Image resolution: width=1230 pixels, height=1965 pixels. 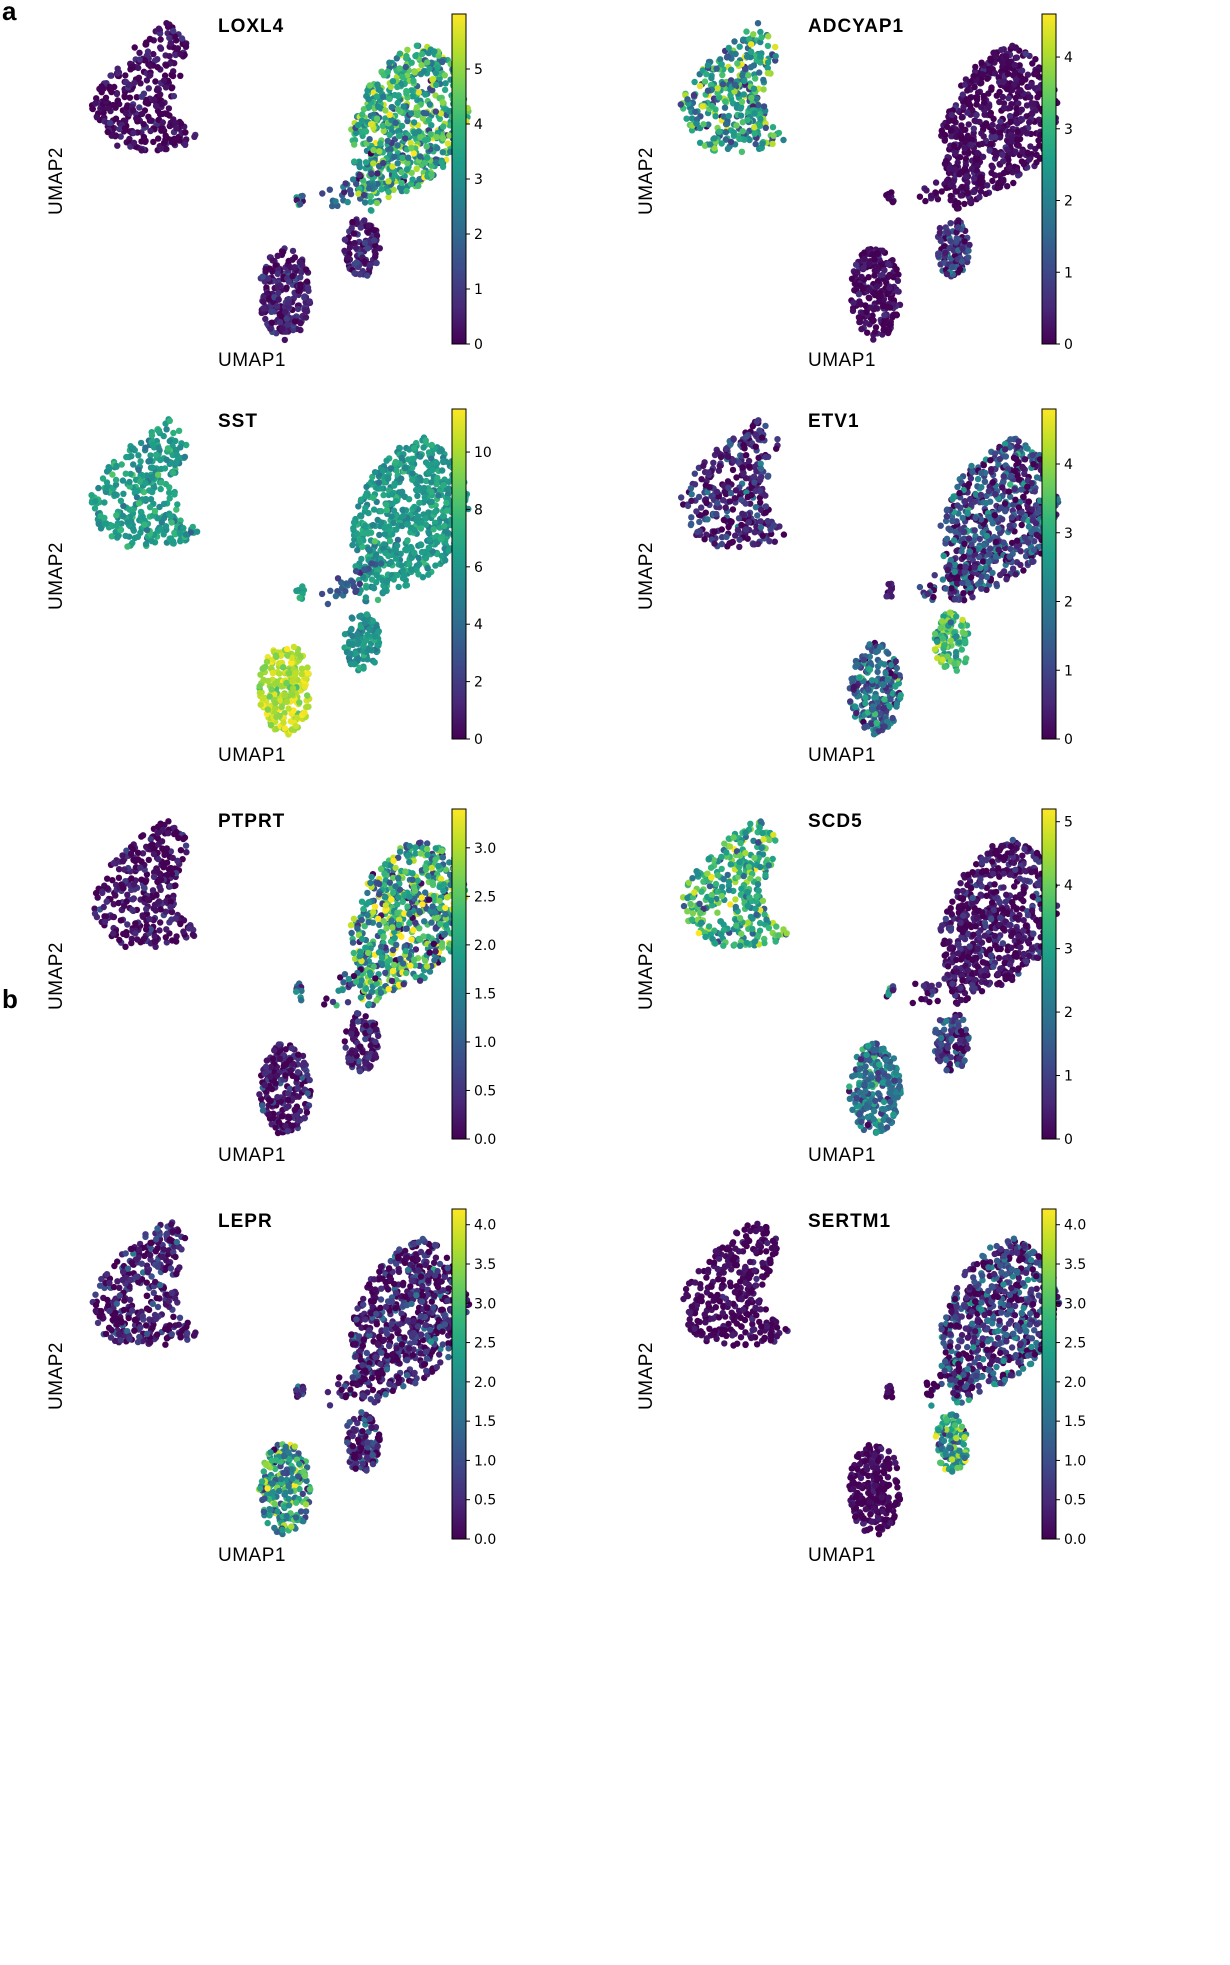 What do you see at coordinates (856, 26) in the screenshot?
I see `gene-title: ADCYAP1` at bounding box center [856, 26].